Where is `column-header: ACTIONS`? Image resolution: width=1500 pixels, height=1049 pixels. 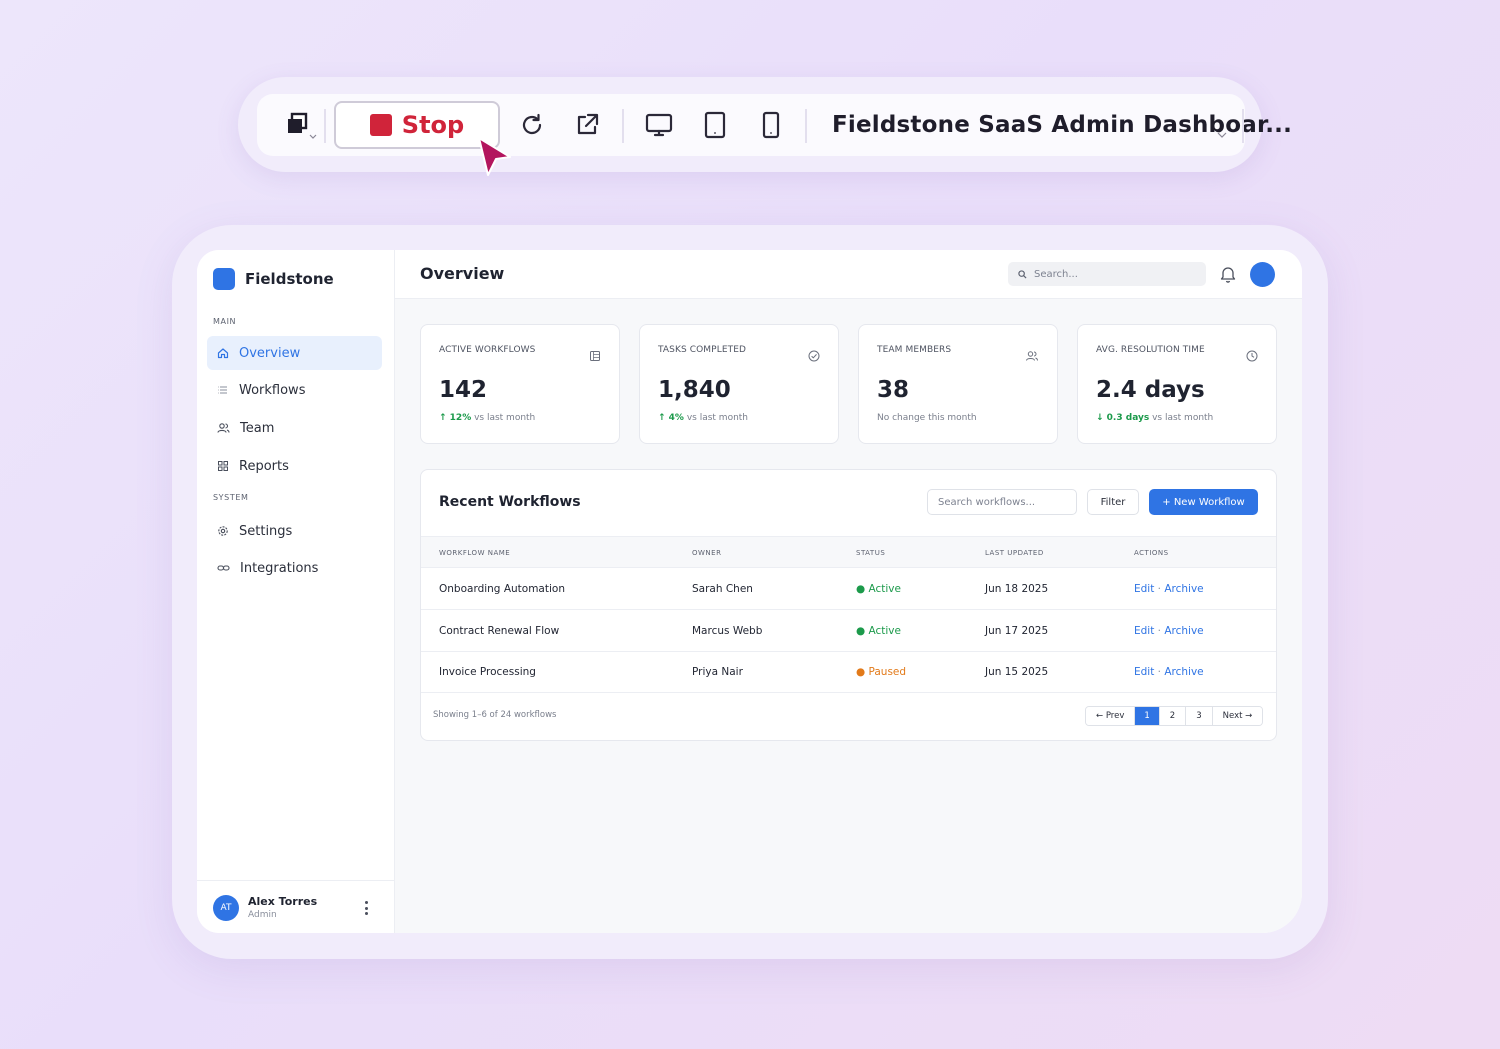 column-header: ACTIONS is located at coordinates (1151, 553).